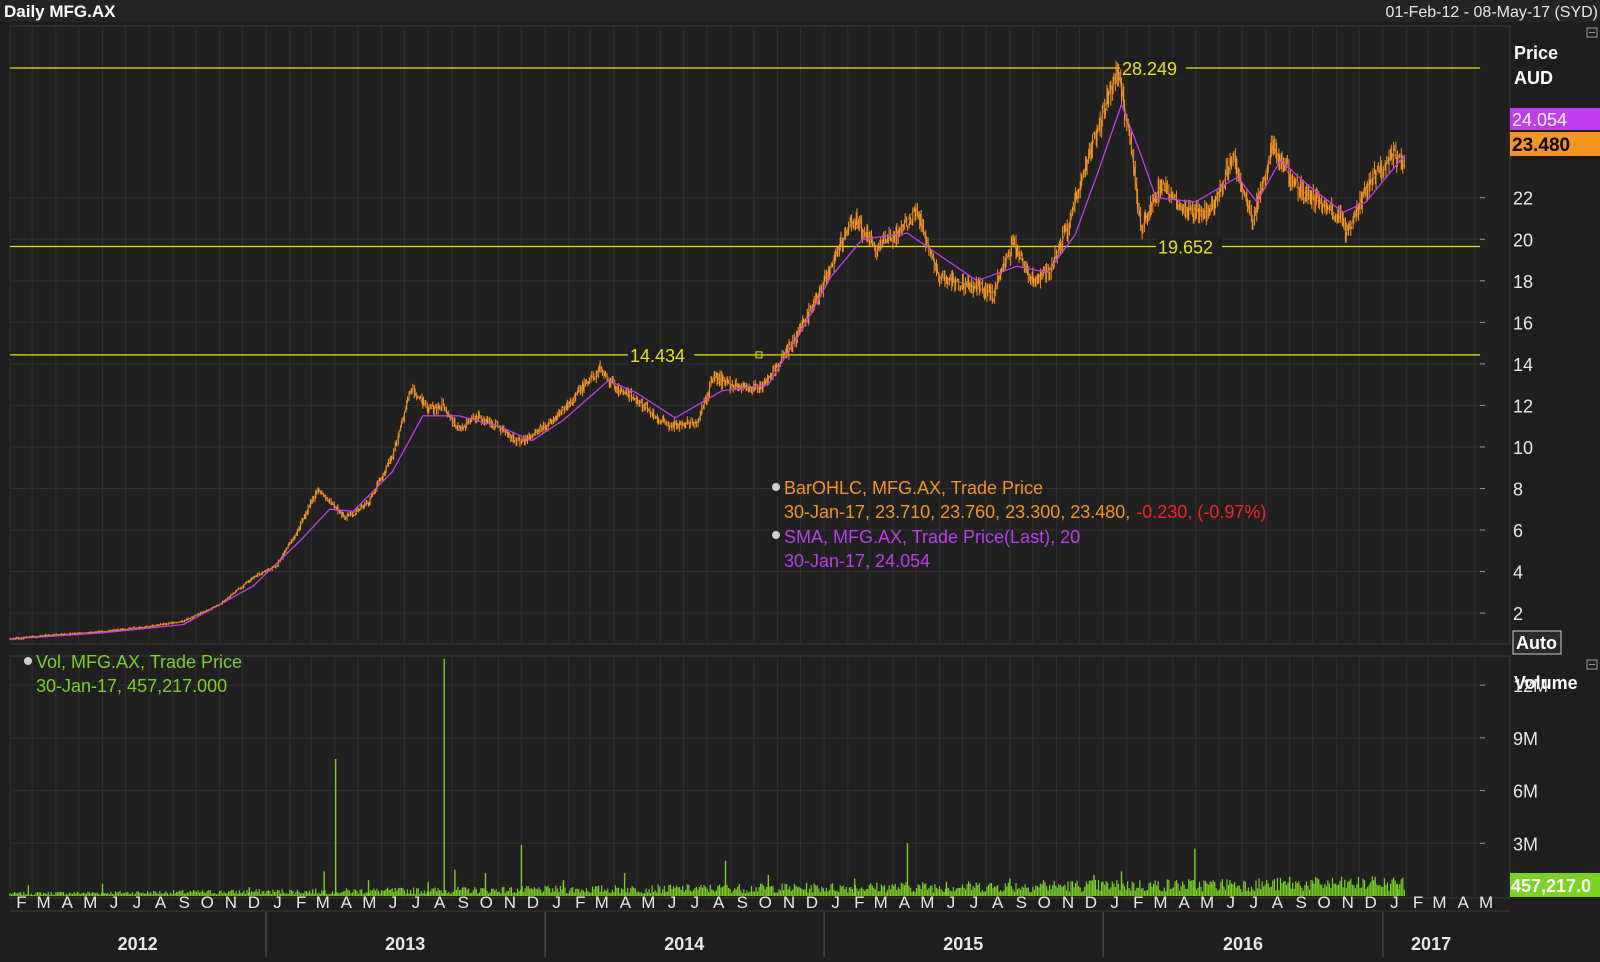  Describe the element at coordinates (1541, 145) in the screenshot. I see `price-last-value: 23.480` at that location.